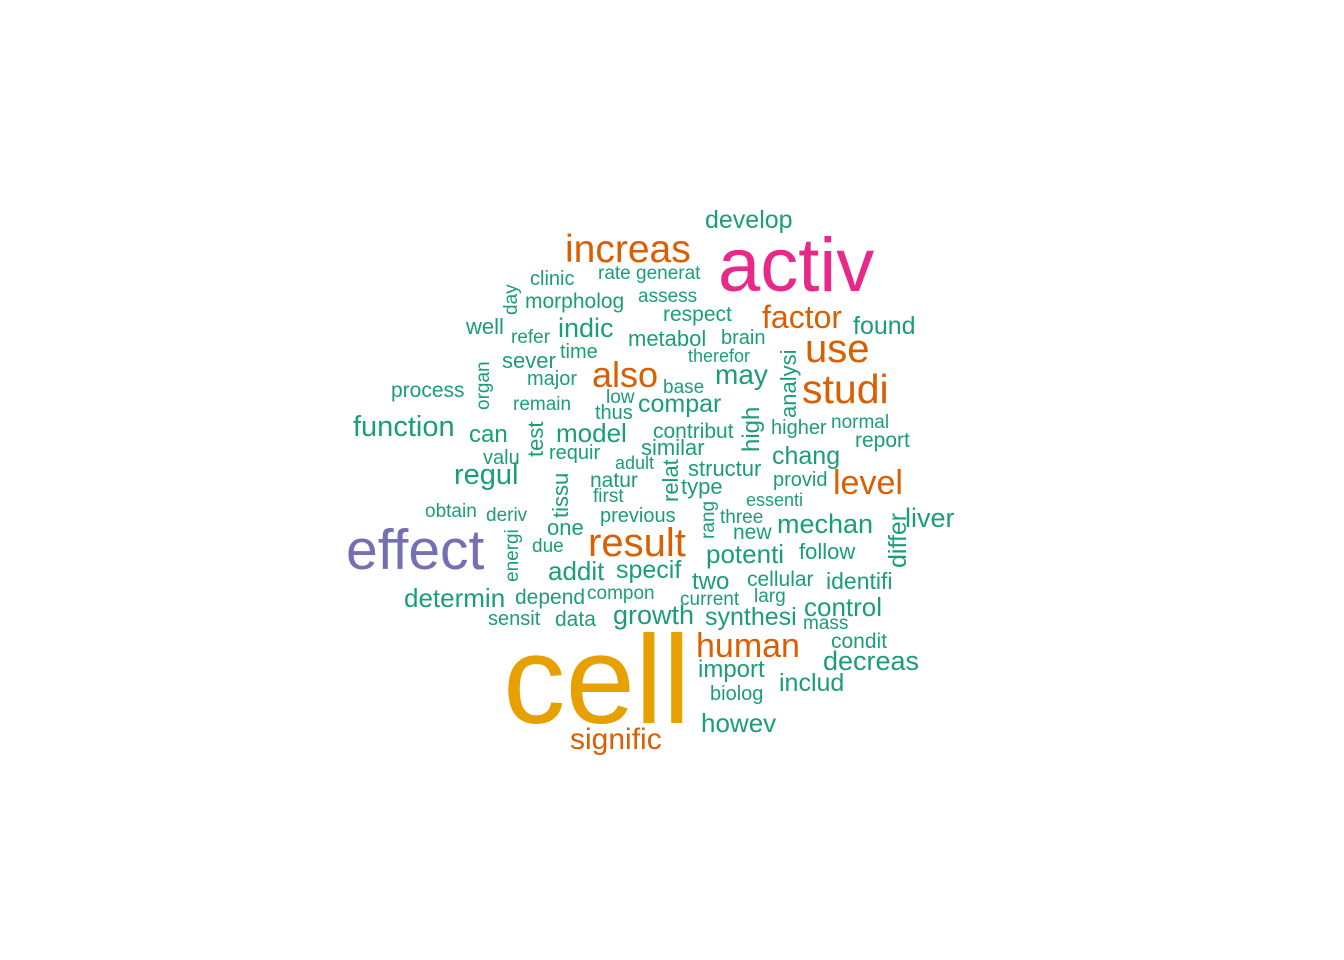  What do you see at coordinates (552, 279) in the screenshot?
I see `word-clinic: clinic` at bounding box center [552, 279].